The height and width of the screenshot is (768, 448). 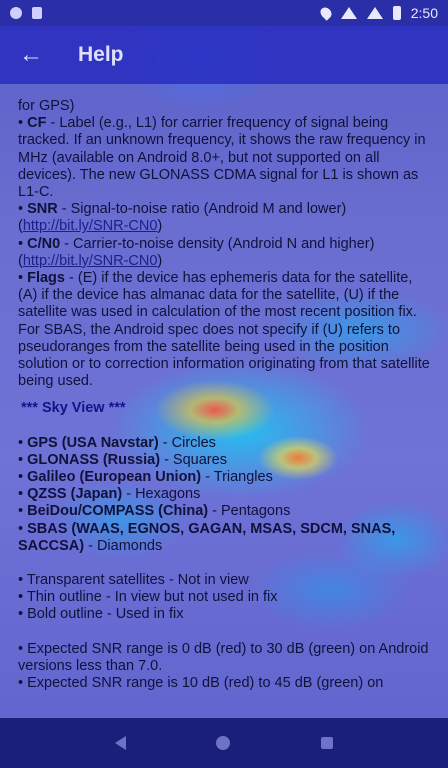 What do you see at coordinates (225, 494) in the screenshot?
I see `qzss-entry: • QZSS (Japan) - Hexagons` at bounding box center [225, 494].